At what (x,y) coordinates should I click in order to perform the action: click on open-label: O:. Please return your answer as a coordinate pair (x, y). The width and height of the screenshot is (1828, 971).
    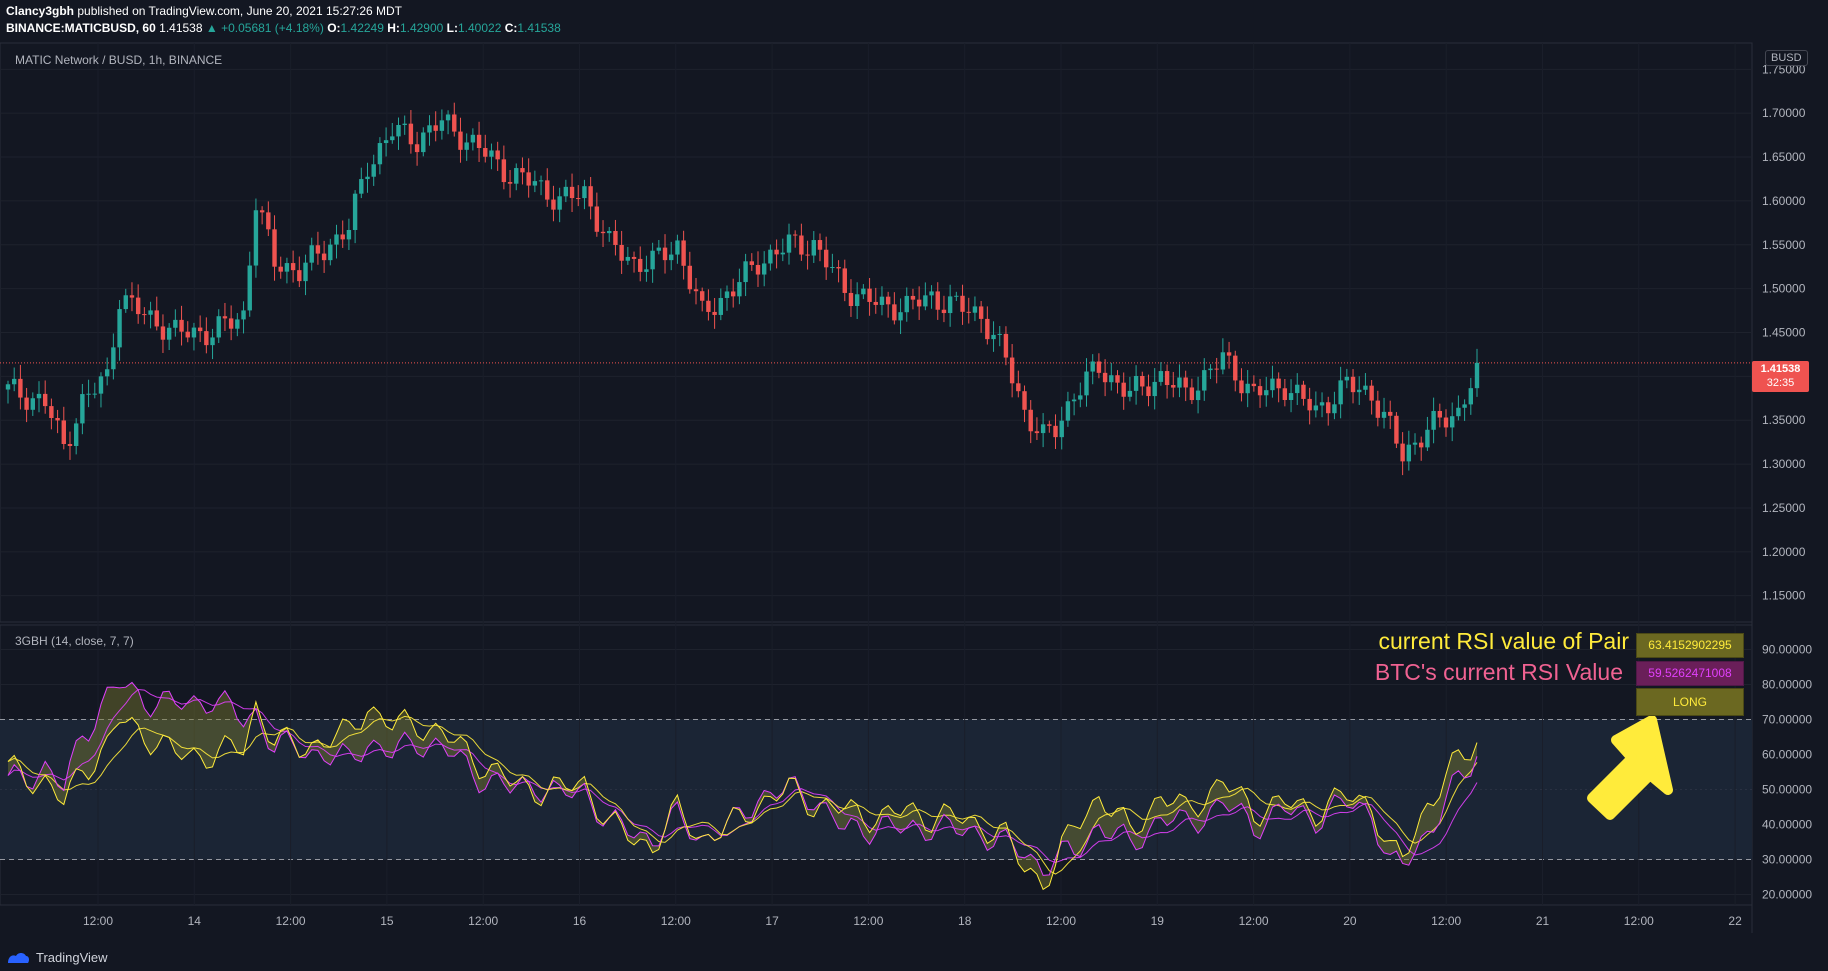
    Looking at the image, I should click on (334, 28).